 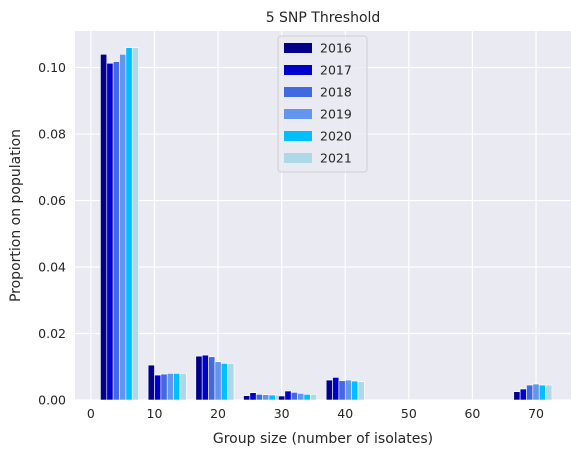 What do you see at coordinates (345, 413) in the screenshot?
I see `x-tick-label: 40` at bounding box center [345, 413].